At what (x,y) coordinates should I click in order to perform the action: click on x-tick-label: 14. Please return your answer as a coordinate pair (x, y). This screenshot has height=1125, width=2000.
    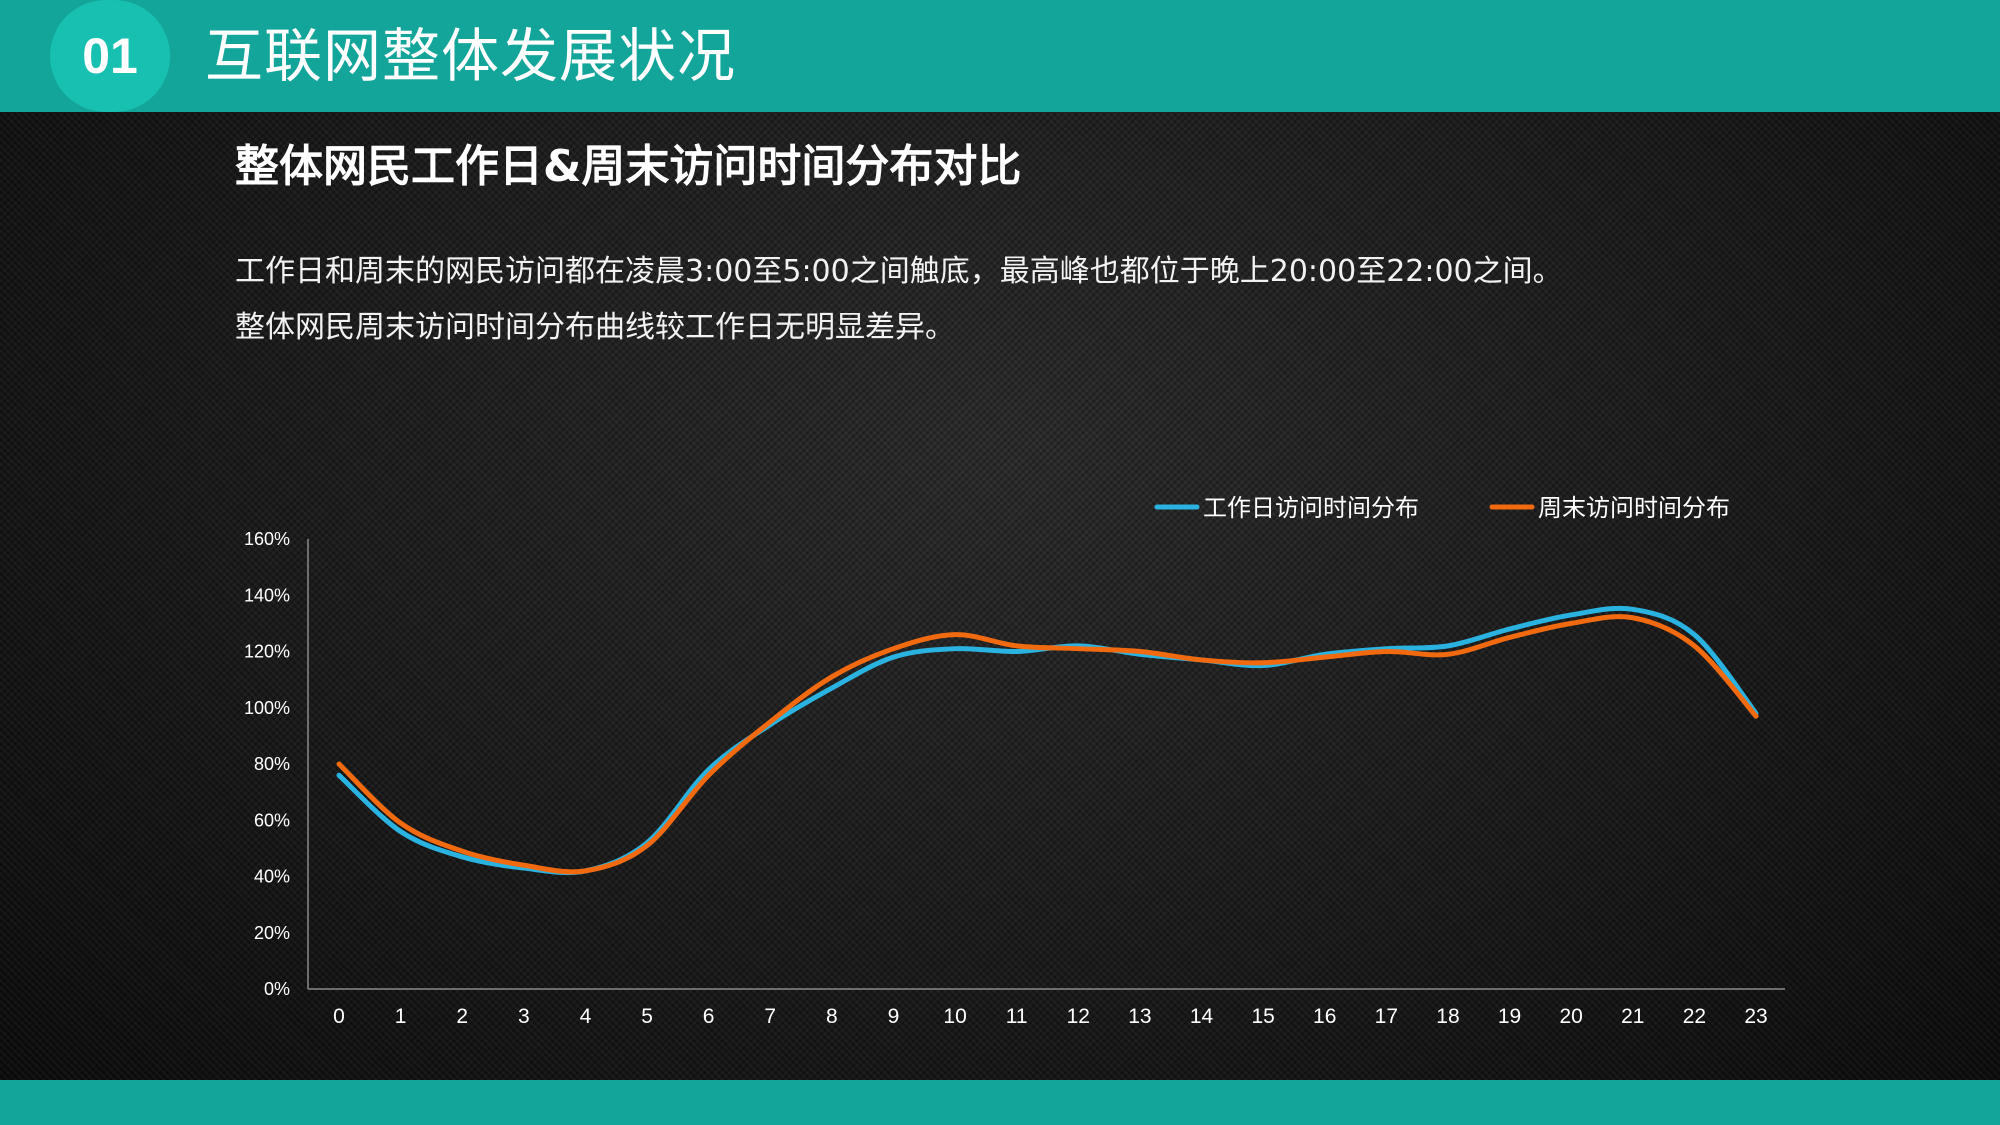
    Looking at the image, I should click on (1202, 1016).